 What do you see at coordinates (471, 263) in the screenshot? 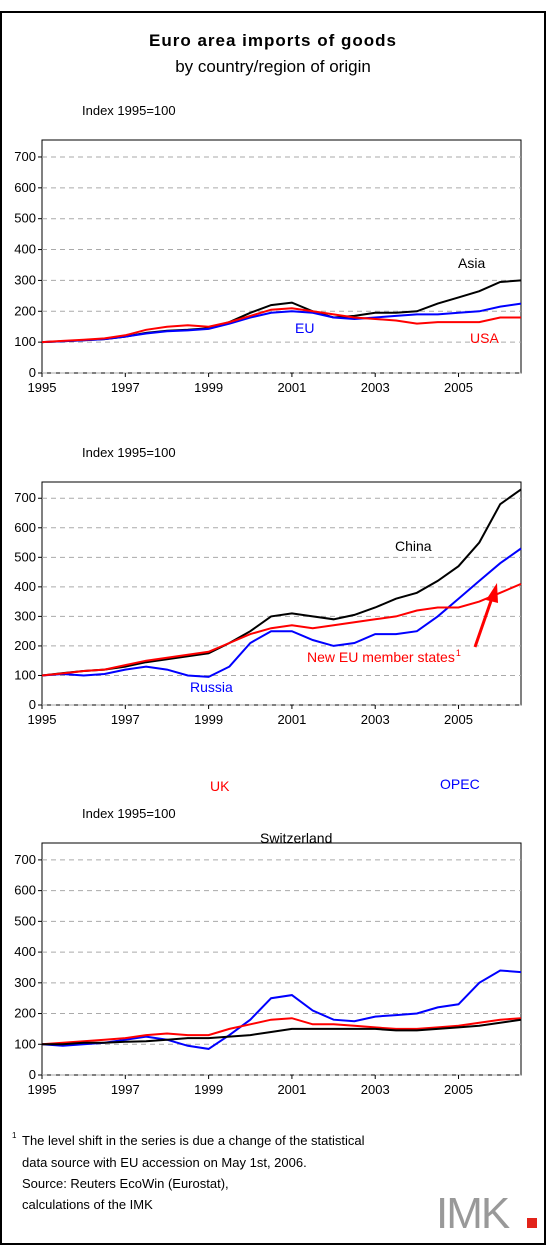
I see `series-label: Asia` at bounding box center [471, 263].